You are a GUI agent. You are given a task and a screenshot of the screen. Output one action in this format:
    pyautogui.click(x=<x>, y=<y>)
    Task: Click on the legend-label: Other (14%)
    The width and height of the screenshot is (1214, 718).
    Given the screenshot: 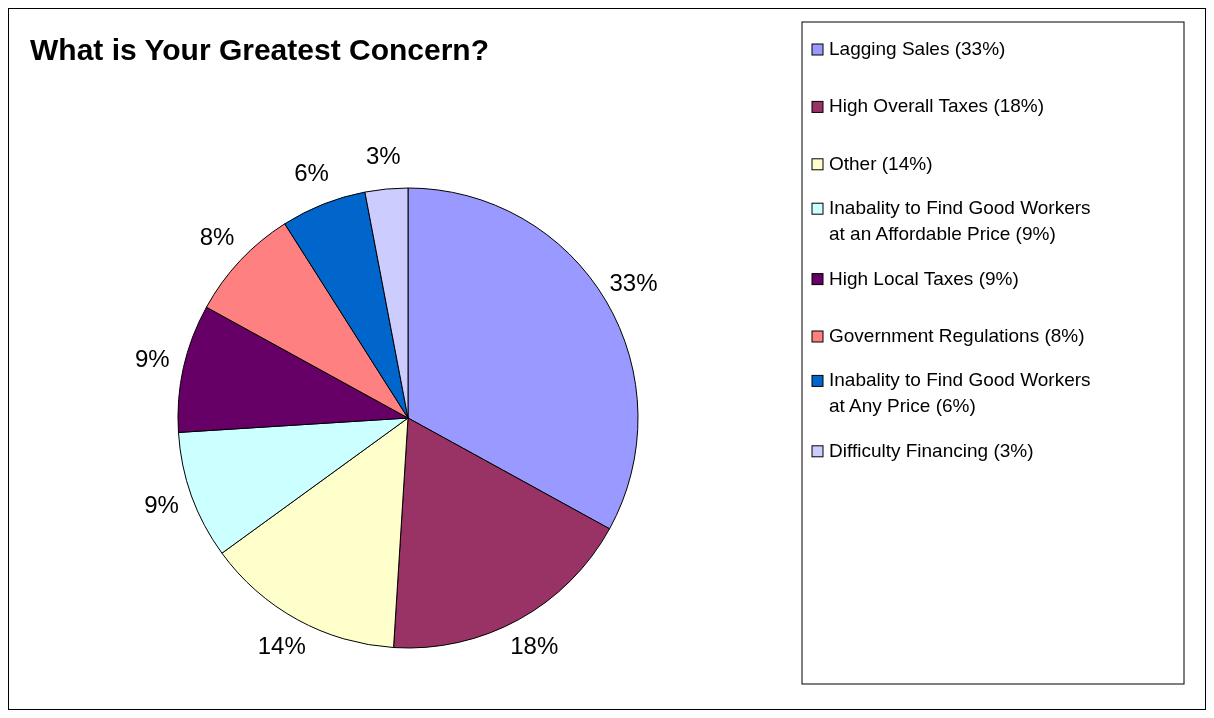 What is the action you would take?
    pyautogui.click(x=881, y=163)
    